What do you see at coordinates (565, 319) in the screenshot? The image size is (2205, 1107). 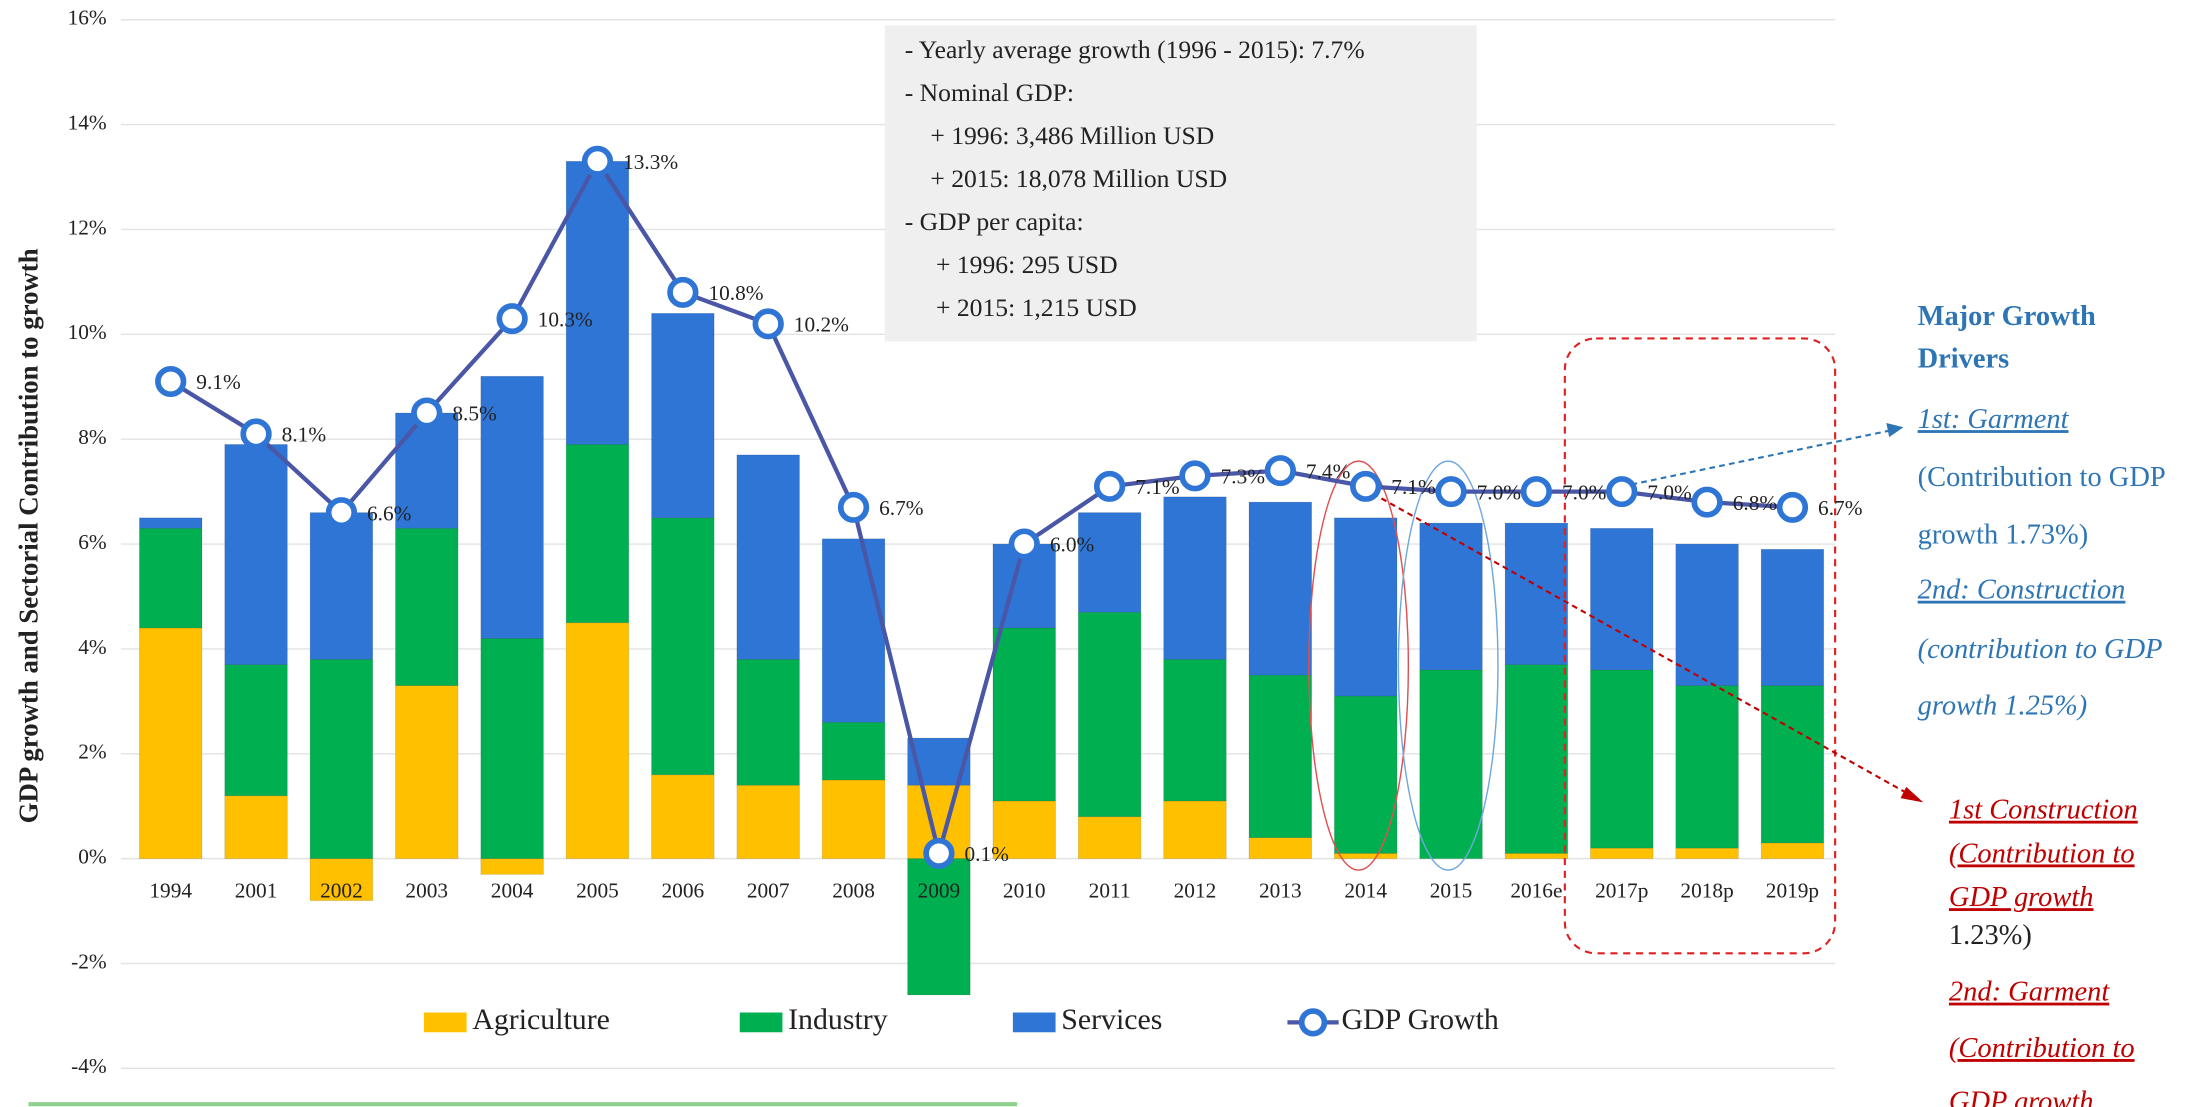 I see `data-label: 10.3%` at bounding box center [565, 319].